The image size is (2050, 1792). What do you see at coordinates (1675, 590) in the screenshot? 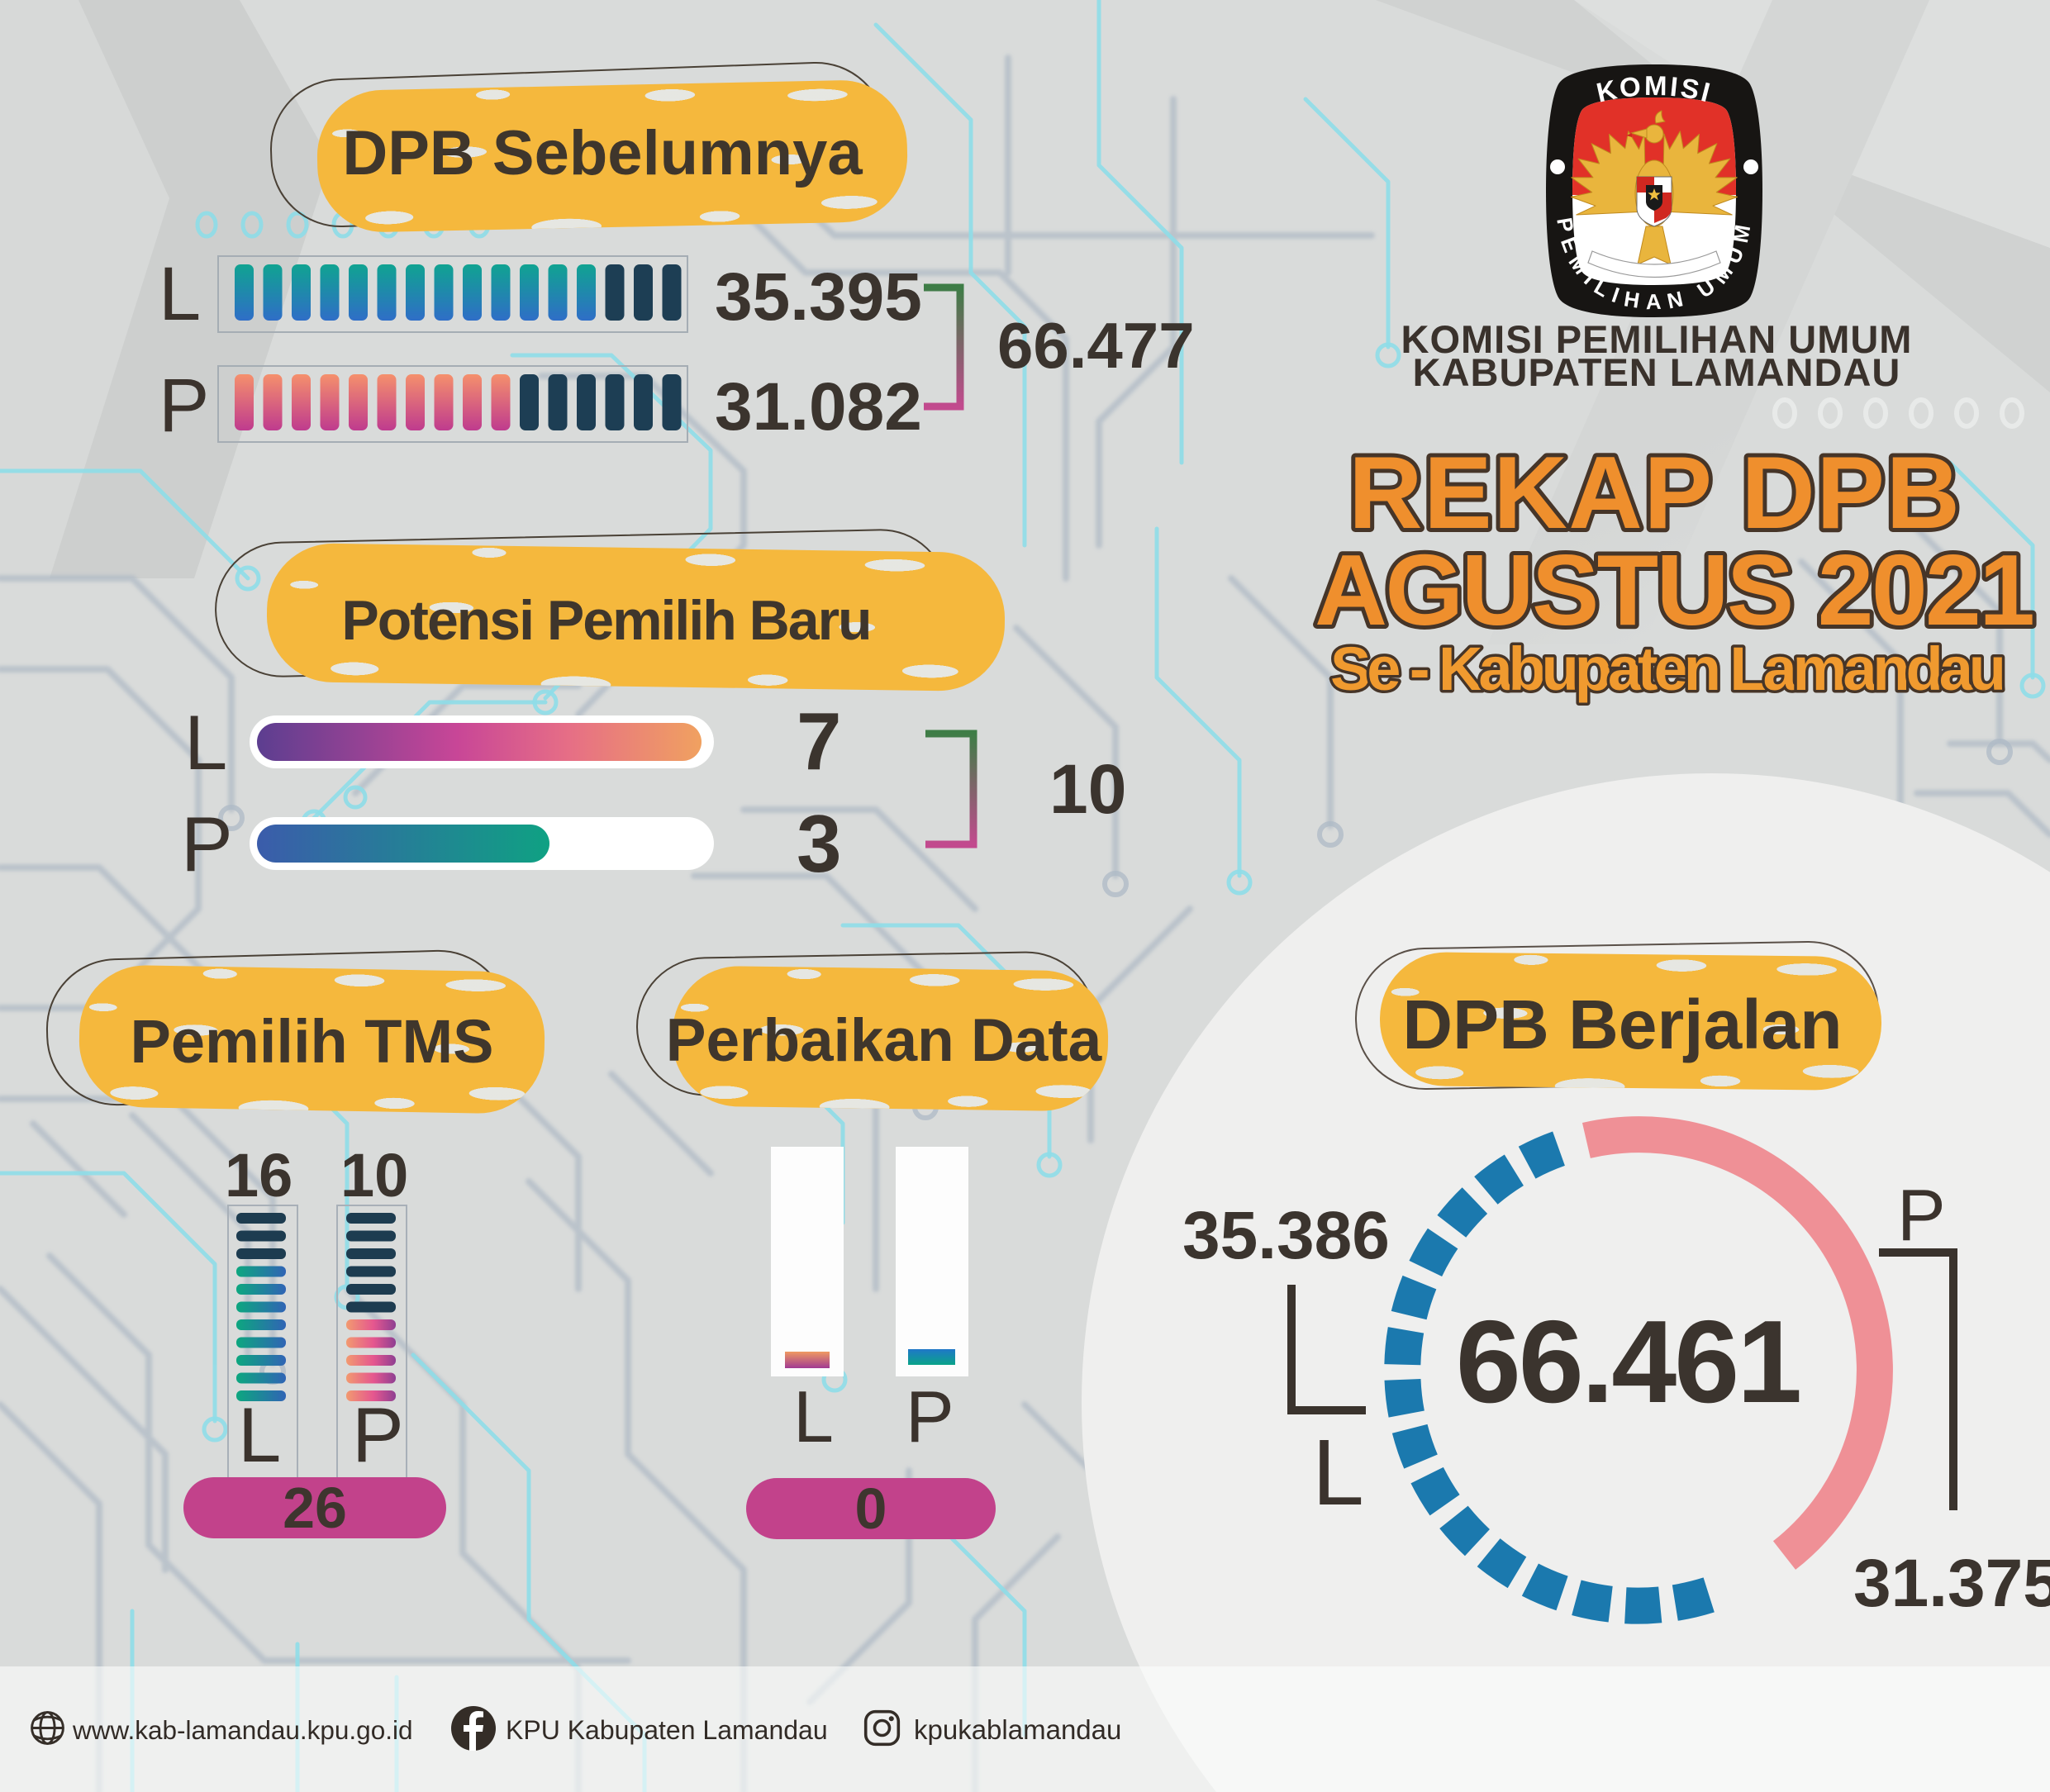
I see `svg-text: AGUSTUS 2021` at bounding box center [1675, 590].